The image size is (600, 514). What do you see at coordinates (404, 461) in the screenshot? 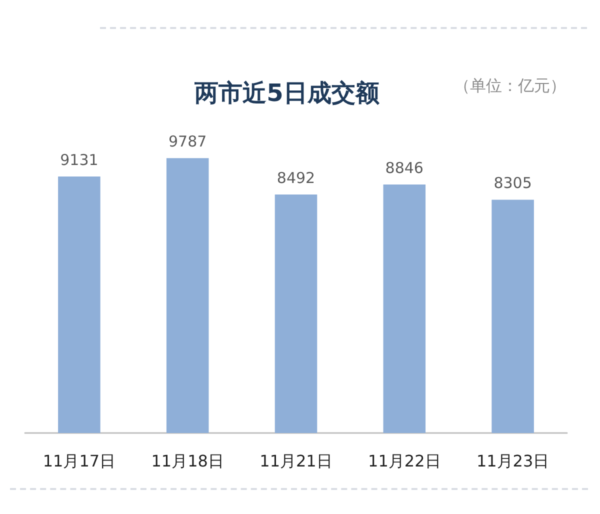
I see `x-tick-label: 11月22日` at bounding box center [404, 461].